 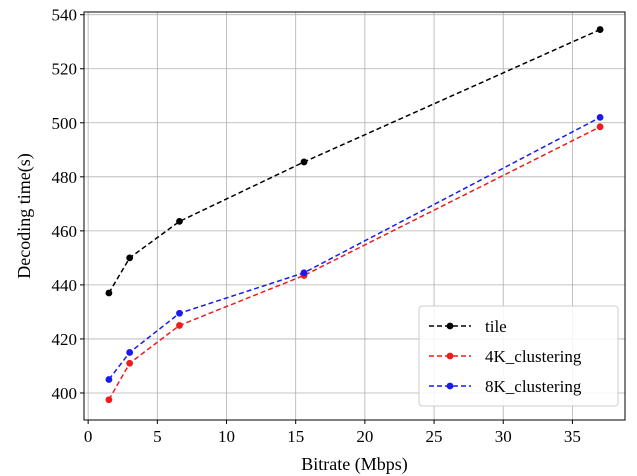 What do you see at coordinates (65, 123) in the screenshot?
I see `y-tick-label: 500` at bounding box center [65, 123].